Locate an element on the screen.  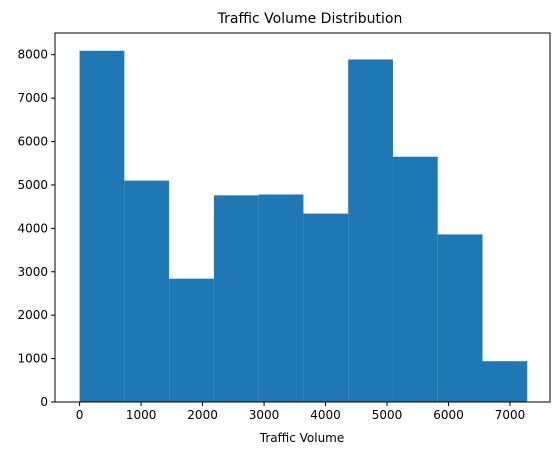
y-tick-label: 5000 is located at coordinates (32, 185).